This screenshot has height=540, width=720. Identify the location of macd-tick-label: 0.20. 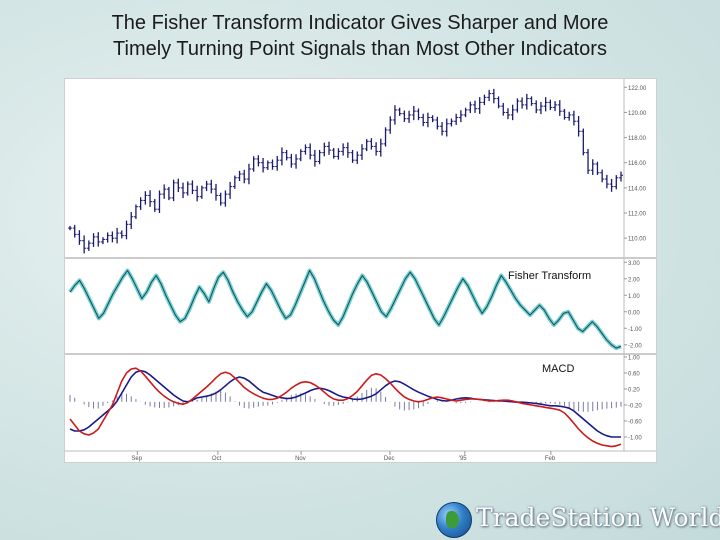
(634, 391).